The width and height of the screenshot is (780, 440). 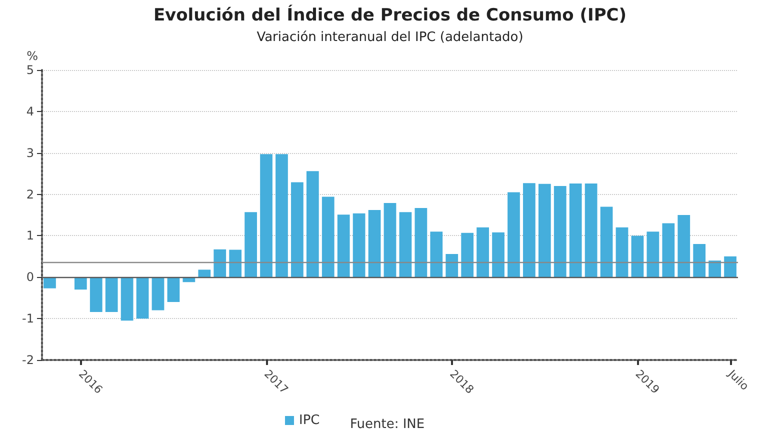 I want to click on source-note: Fuente: INE, so click(x=387, y=424).